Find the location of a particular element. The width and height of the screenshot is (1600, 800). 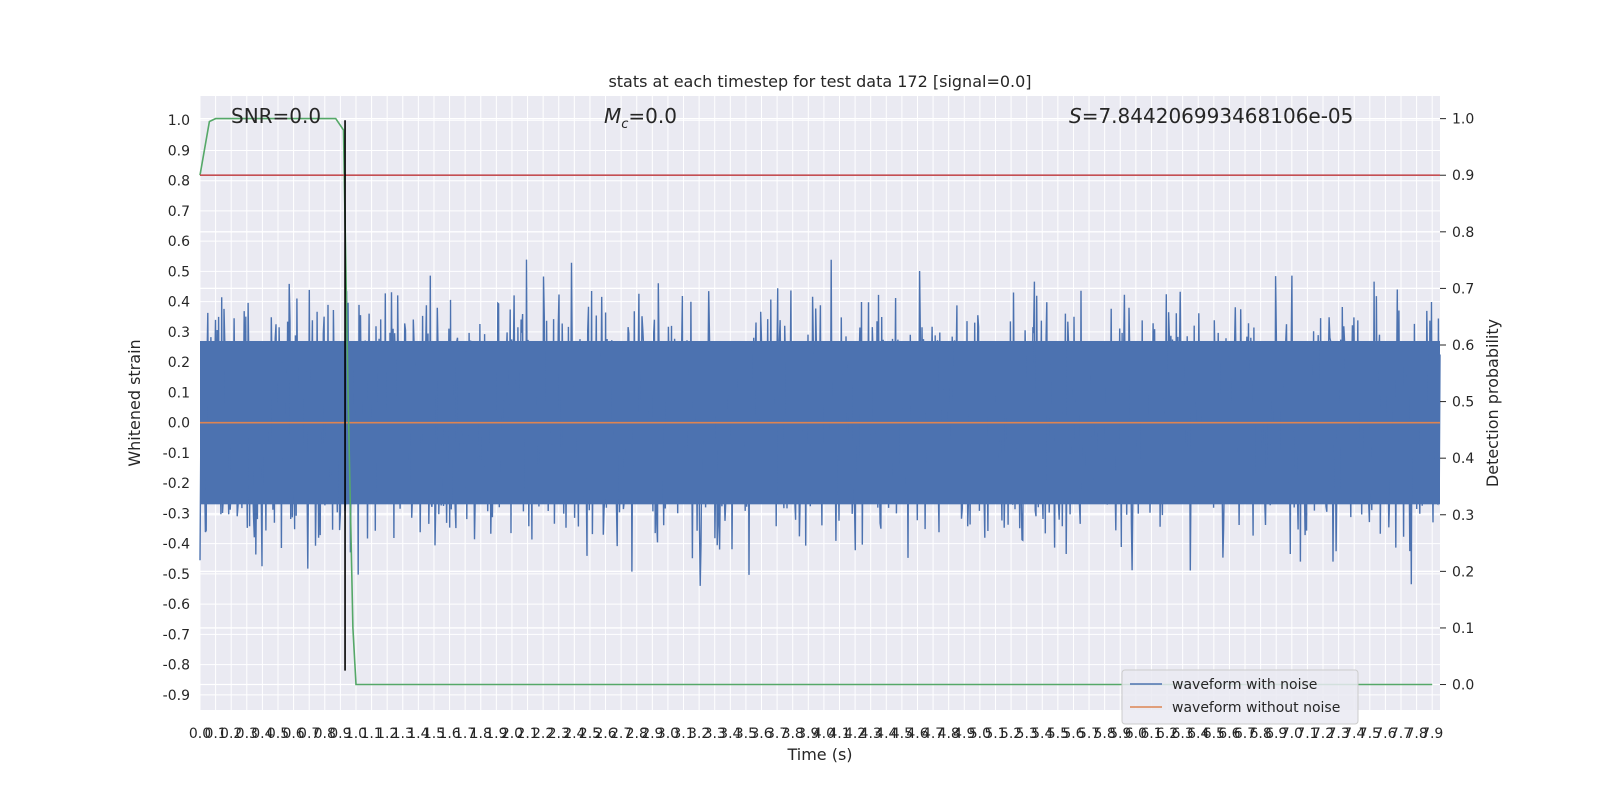

right-tick-label: 0.3 is located at coordinates (1463, 516).